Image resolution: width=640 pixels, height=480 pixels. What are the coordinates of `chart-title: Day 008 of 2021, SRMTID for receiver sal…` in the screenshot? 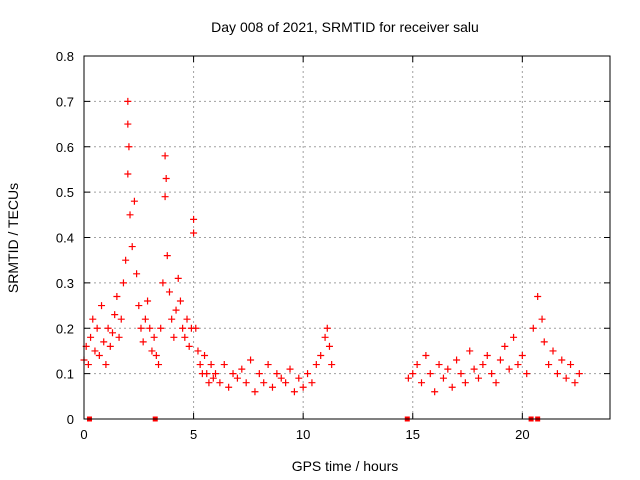 It's located at (345, 27).